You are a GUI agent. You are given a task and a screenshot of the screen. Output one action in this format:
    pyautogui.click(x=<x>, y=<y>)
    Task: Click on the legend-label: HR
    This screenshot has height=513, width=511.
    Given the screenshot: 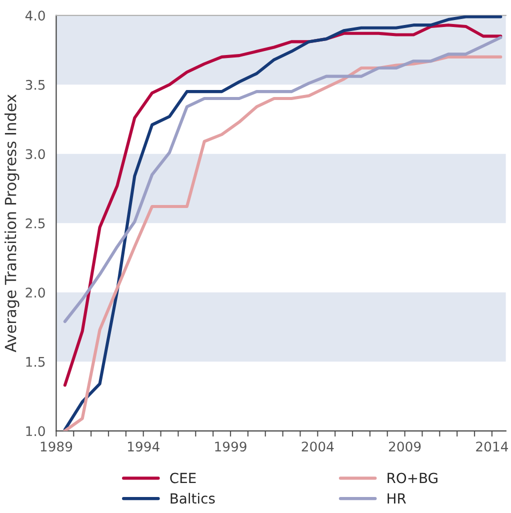 What is the action you would take?
    pyautogui.click(x=397, y=498)
    